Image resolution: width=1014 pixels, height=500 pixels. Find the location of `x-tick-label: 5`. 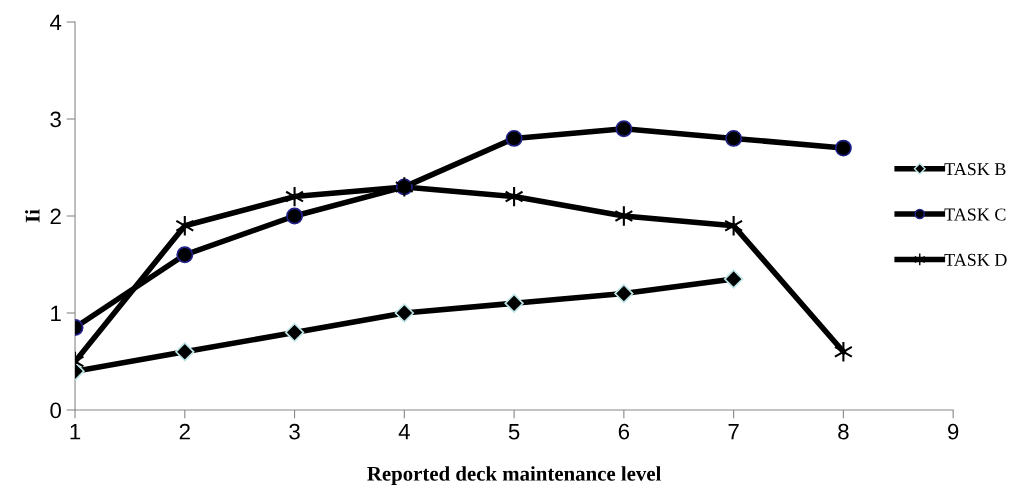

x-tick-label: 5 is located at coordinates (514, 432).